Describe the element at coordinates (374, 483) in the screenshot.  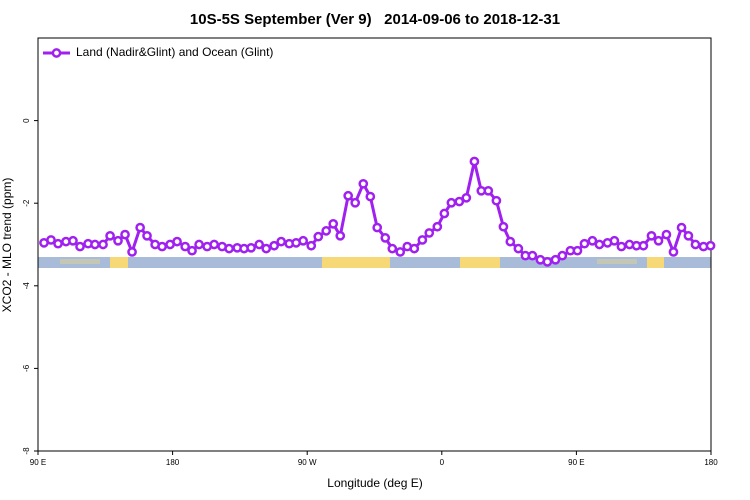
I see `x-axis-title: Longitude (deg E)` at that location.